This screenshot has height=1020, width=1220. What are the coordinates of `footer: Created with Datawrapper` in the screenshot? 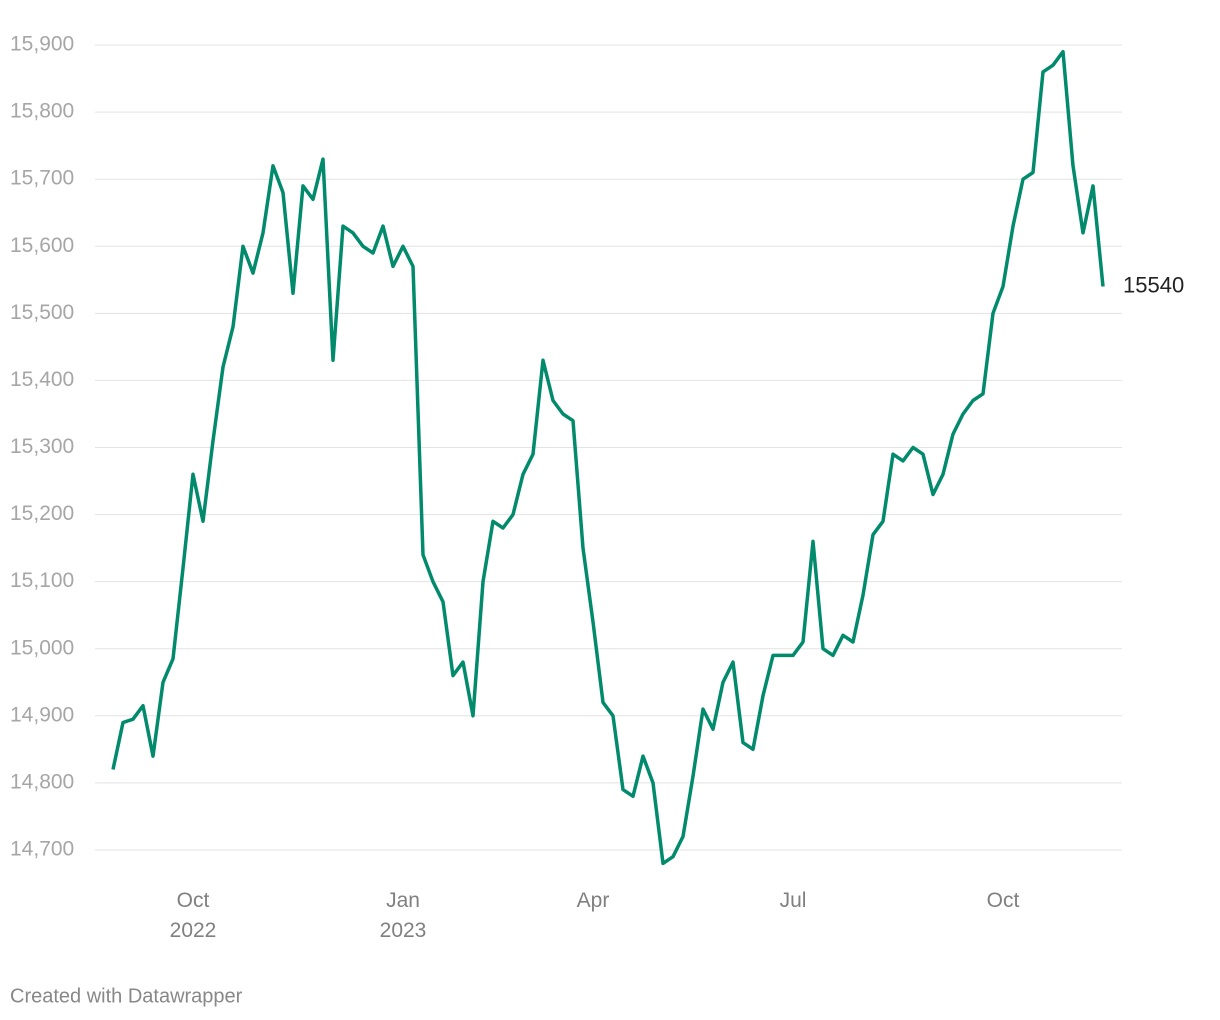 It's located at (126, 996).